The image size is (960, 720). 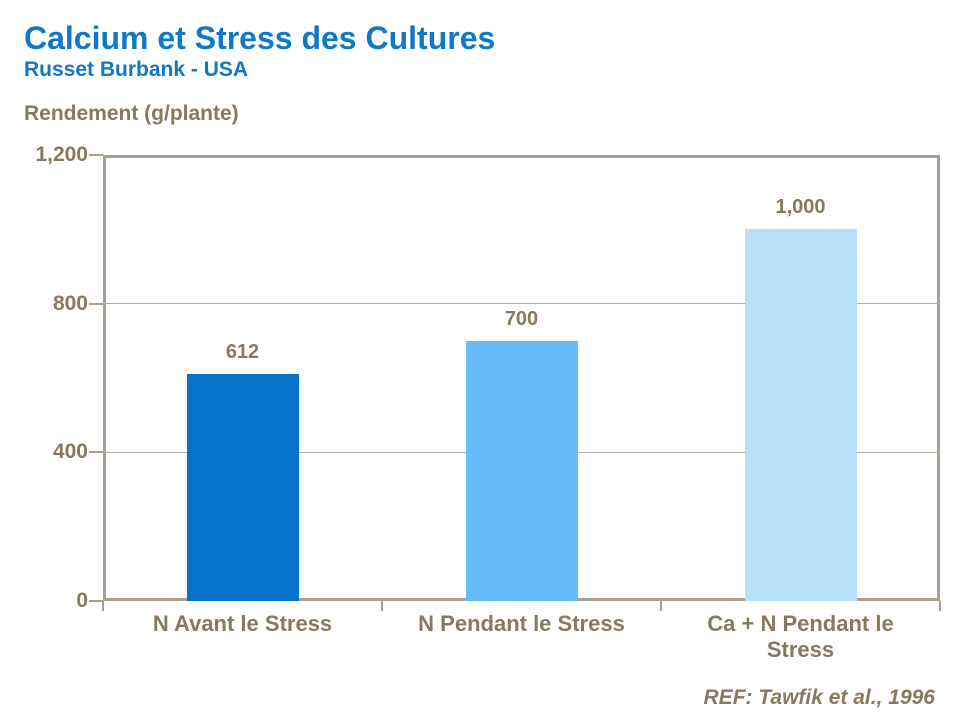 What do you see at coordinates (82, 600) in the screenshot?
I see `y-tick-label: 0` at bounding box center [82, 600].